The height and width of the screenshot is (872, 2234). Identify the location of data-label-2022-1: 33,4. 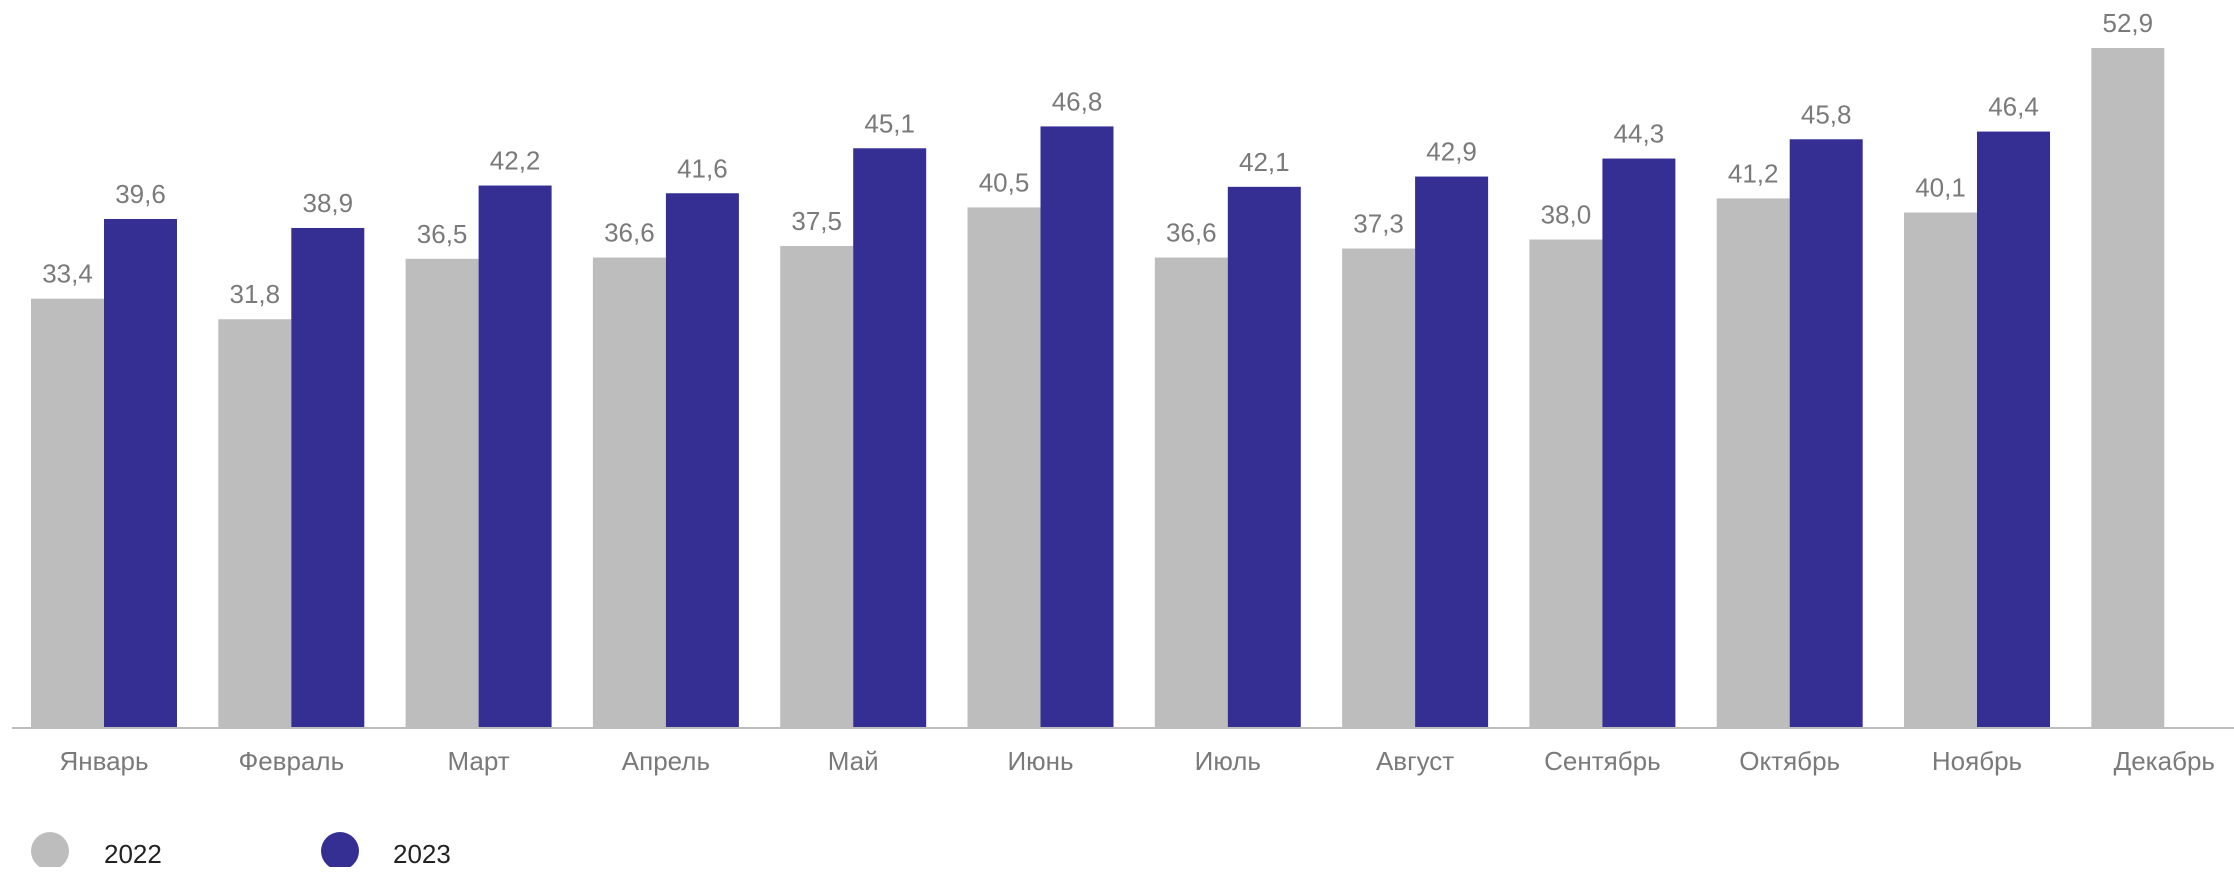
(67, 274).